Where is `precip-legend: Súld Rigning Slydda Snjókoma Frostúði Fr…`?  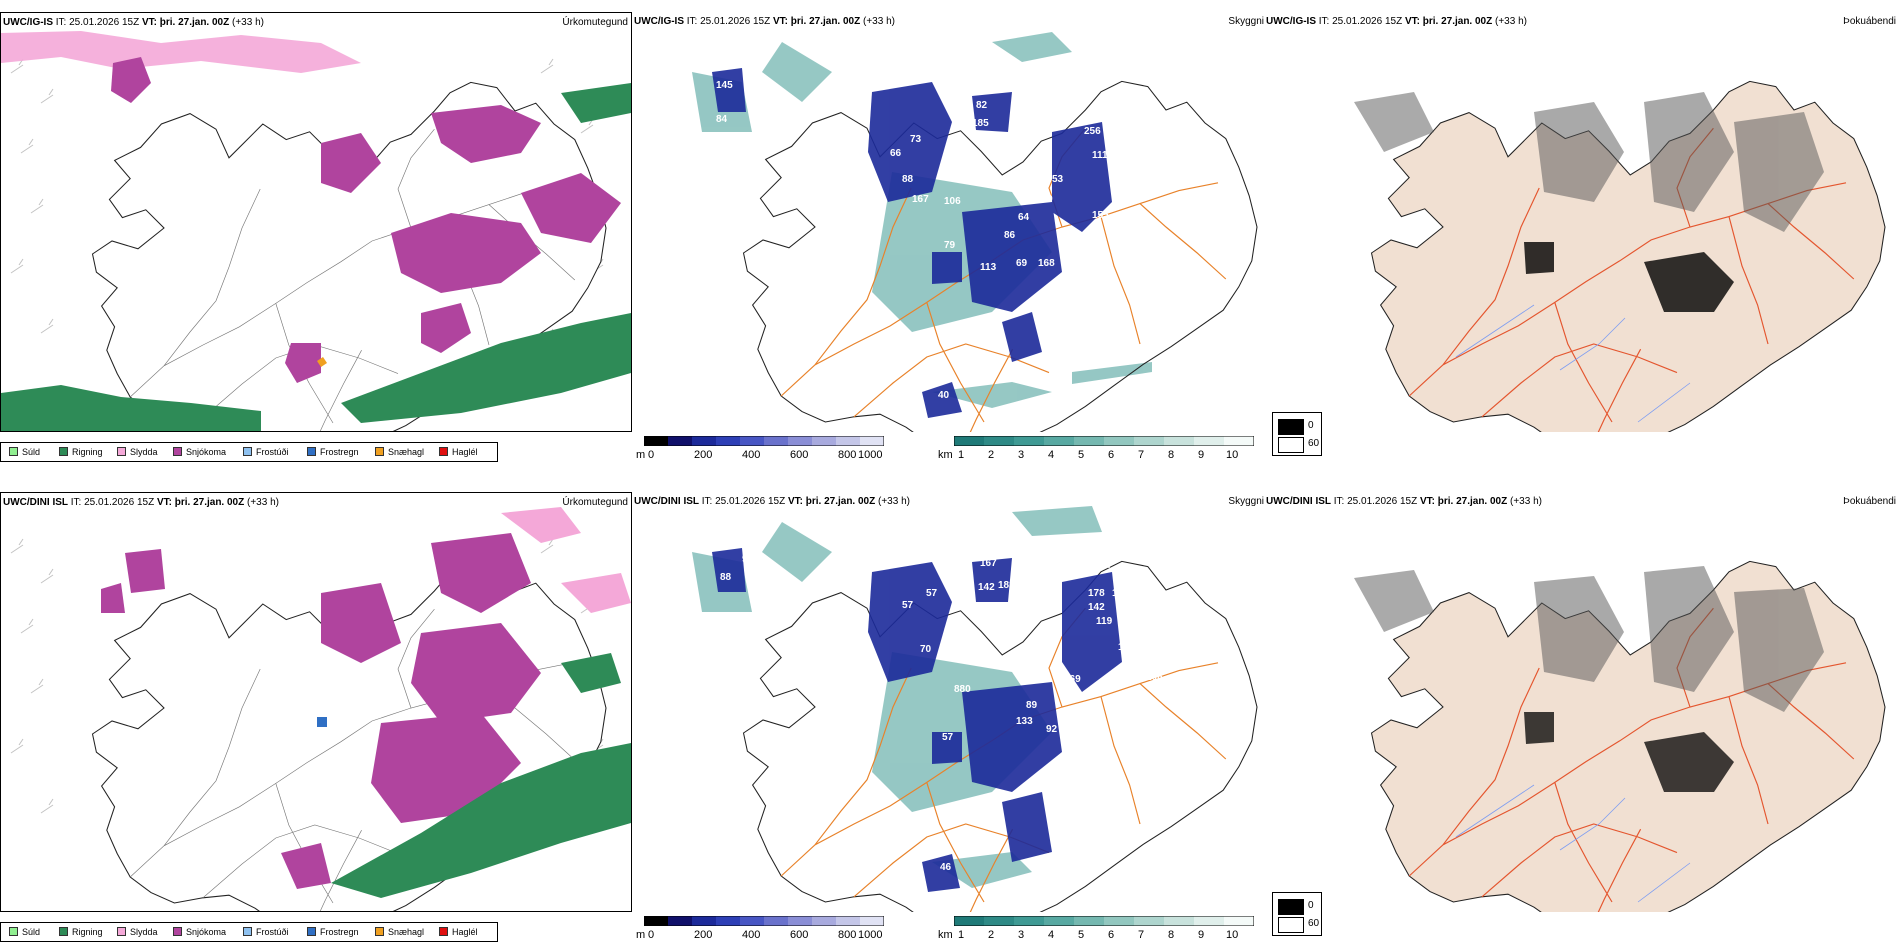 precip-legend: Súld Rigning Slydda Snjókoma Frostúði Fr… is located at coordinates (249, 452).